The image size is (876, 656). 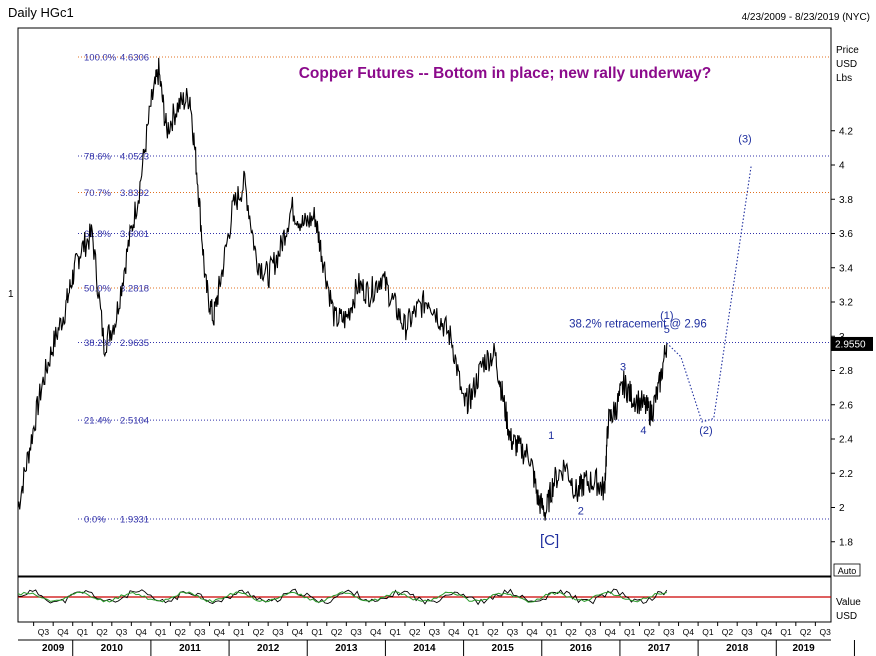 What do you see at coordinates (424, 648) in the screenshot?
I see `x-year-label: 2014` at bounding box center [424, 648].